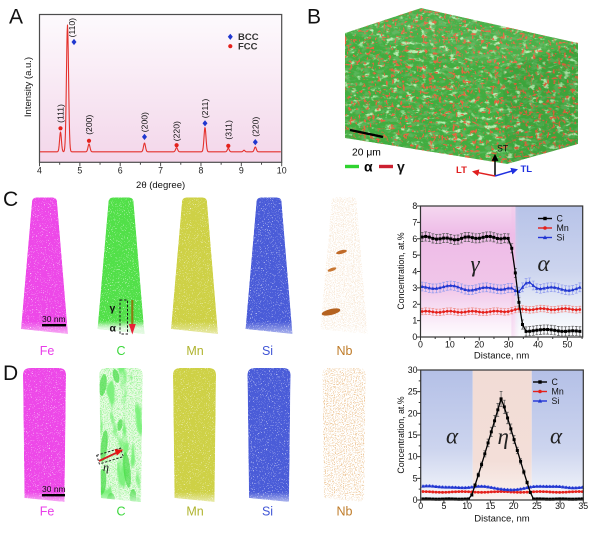 The image size is (600, 544). Describe the element at coordinates (72, 28) in the screenshot. I see `svg-text: (110)` at that location.